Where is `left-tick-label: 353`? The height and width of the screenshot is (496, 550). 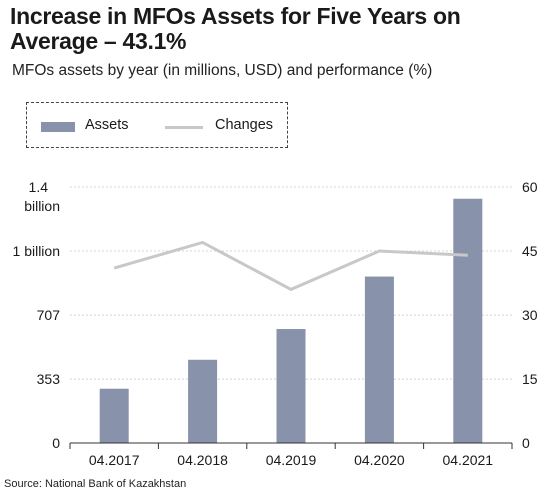
left-tick-label: 353 is located at coordinates (49, 379).